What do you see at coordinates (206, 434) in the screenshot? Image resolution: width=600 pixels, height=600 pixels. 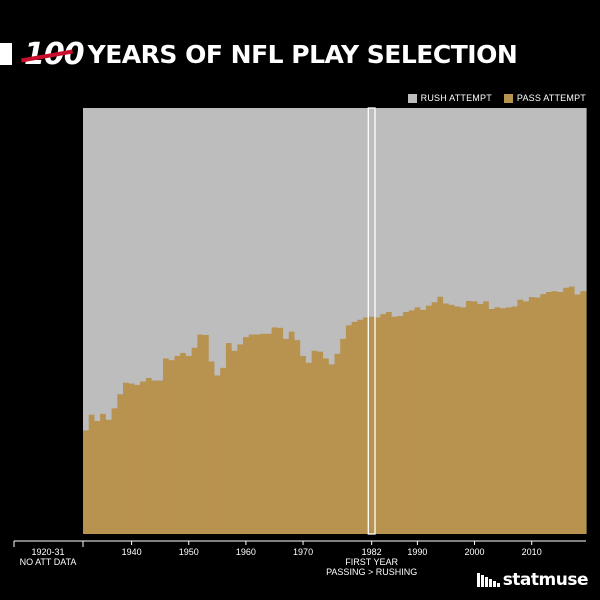 I see `pass-bar-1953` at bounding box center [206, 434].